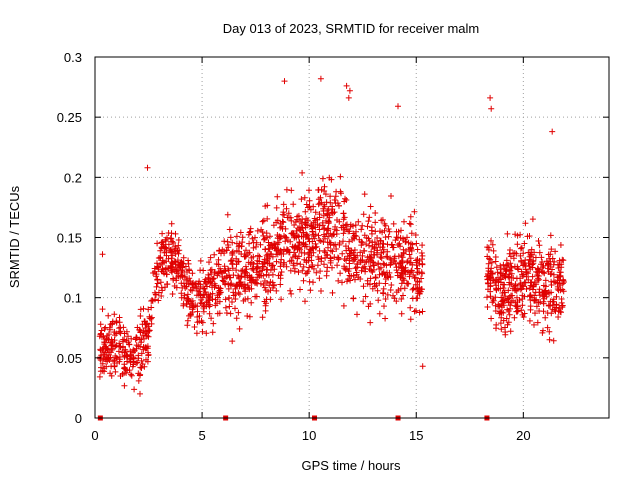  Describe the element at coordinates (73, 57) in the screenshot. I see `y-tick-label: 0.3` at that location.